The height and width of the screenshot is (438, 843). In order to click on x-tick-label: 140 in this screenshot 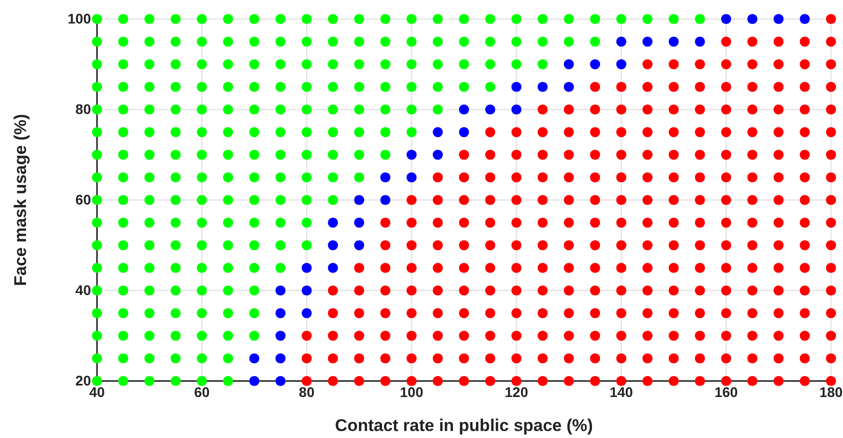, I will do `click(622, 392)`.